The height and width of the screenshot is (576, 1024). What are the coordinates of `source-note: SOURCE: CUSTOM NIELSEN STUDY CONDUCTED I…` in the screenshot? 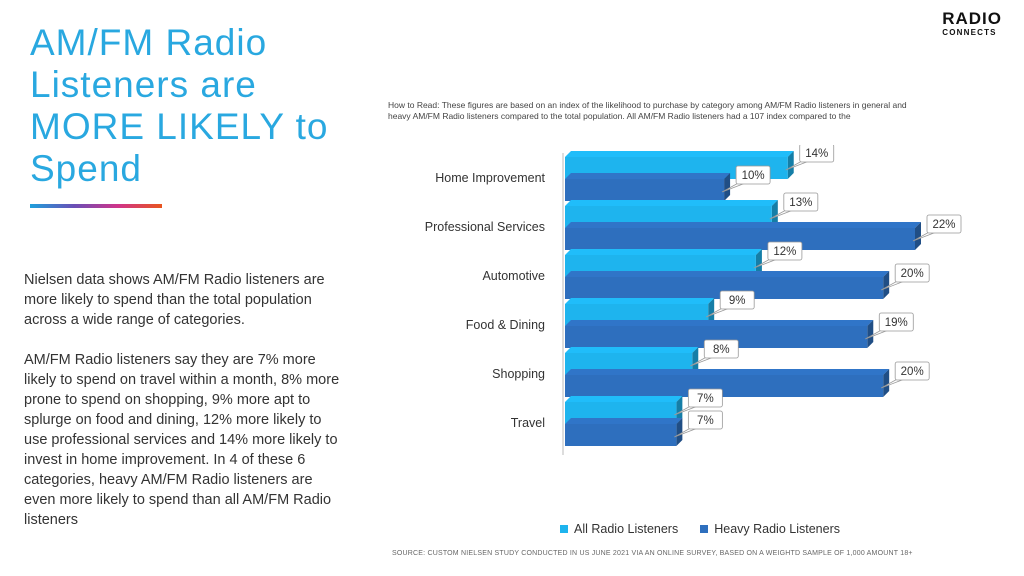 It's located at (652, 553).